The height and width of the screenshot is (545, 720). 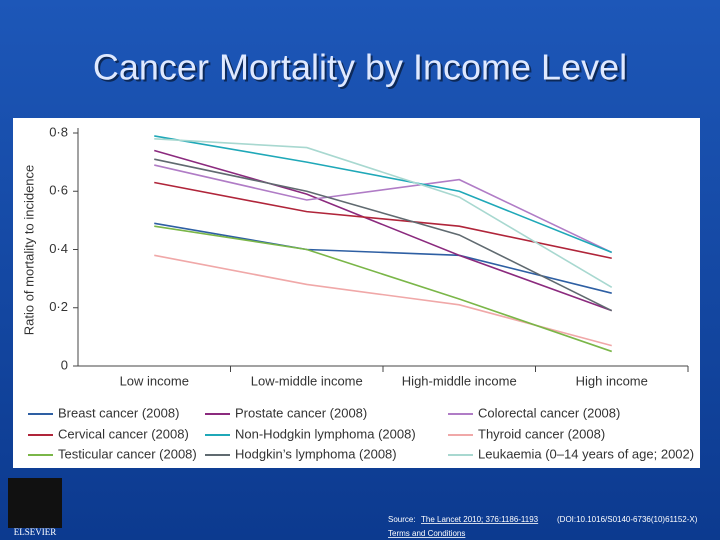 What do you see at coordinates (316, 453) in the screenshot?
I see `legend-label: Hodgkin’s lymphoma (2008)` at bounding box center [316, 453].